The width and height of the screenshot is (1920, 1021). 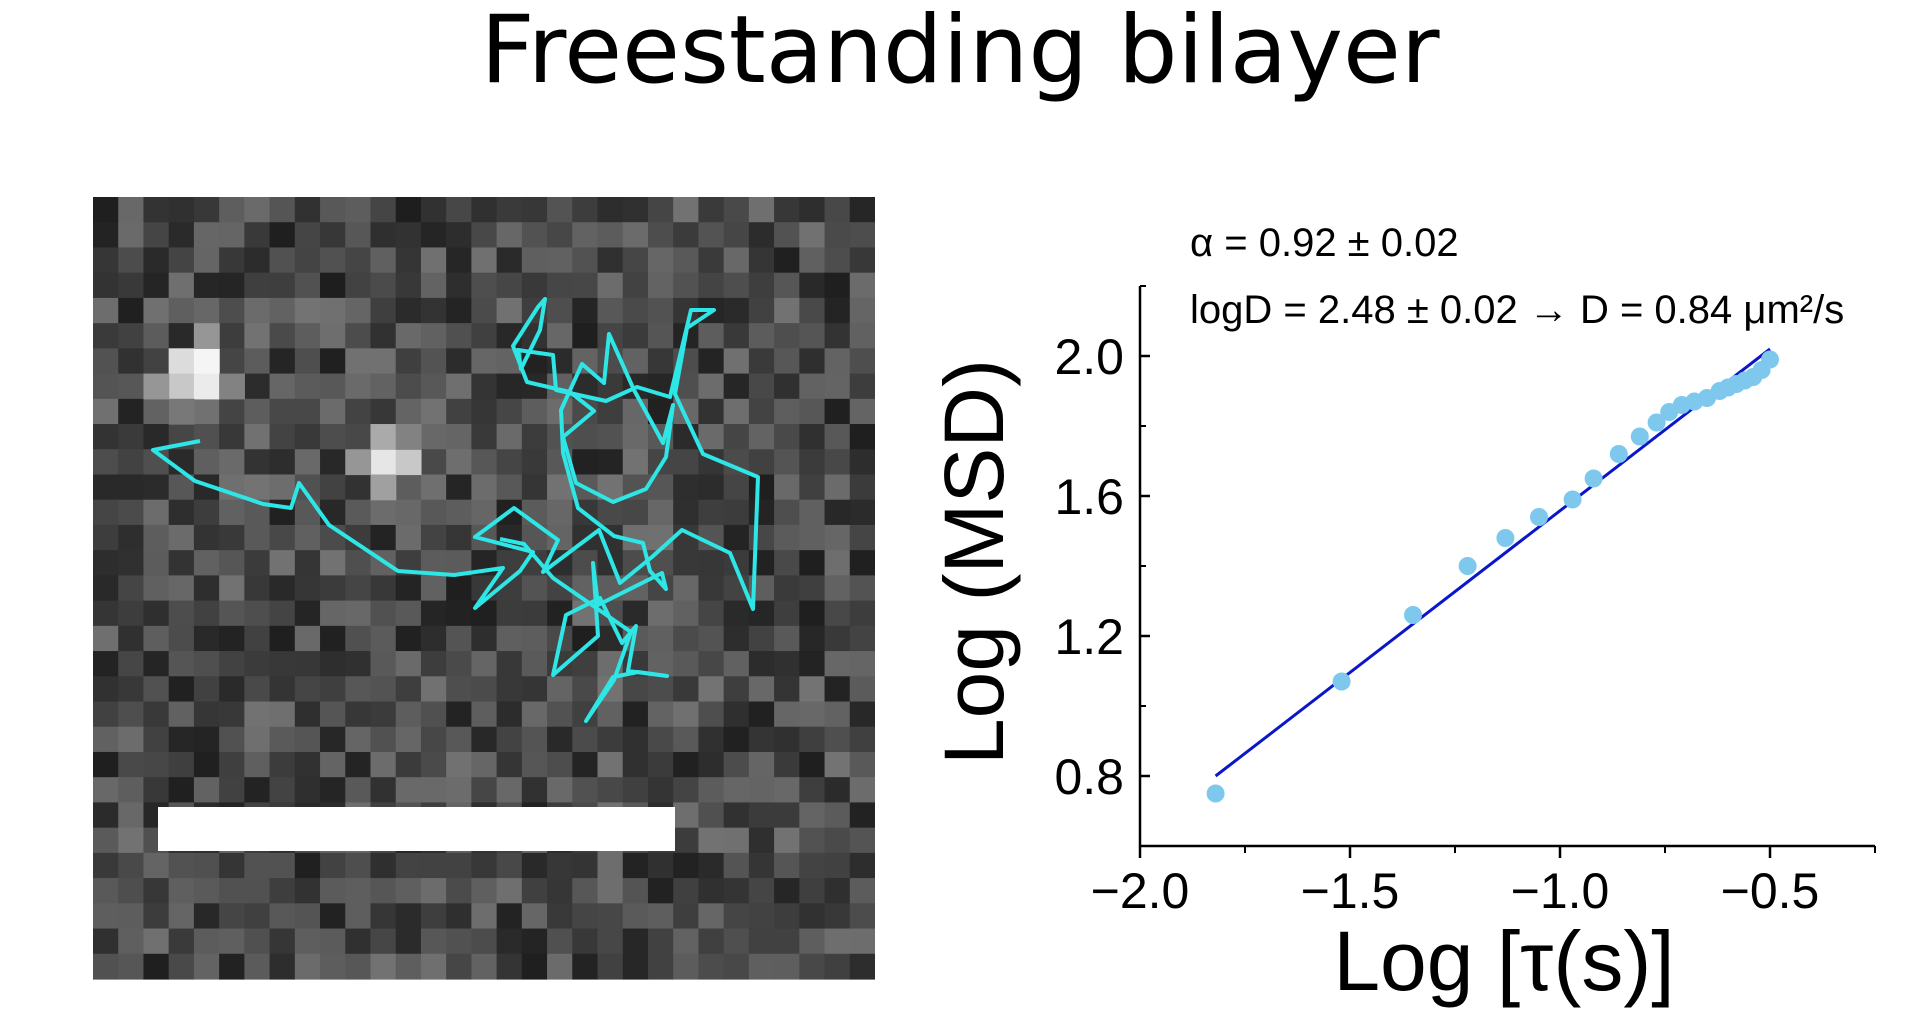 I want to click on x-tick-label: −1.5, so click(x=1350, y=891).